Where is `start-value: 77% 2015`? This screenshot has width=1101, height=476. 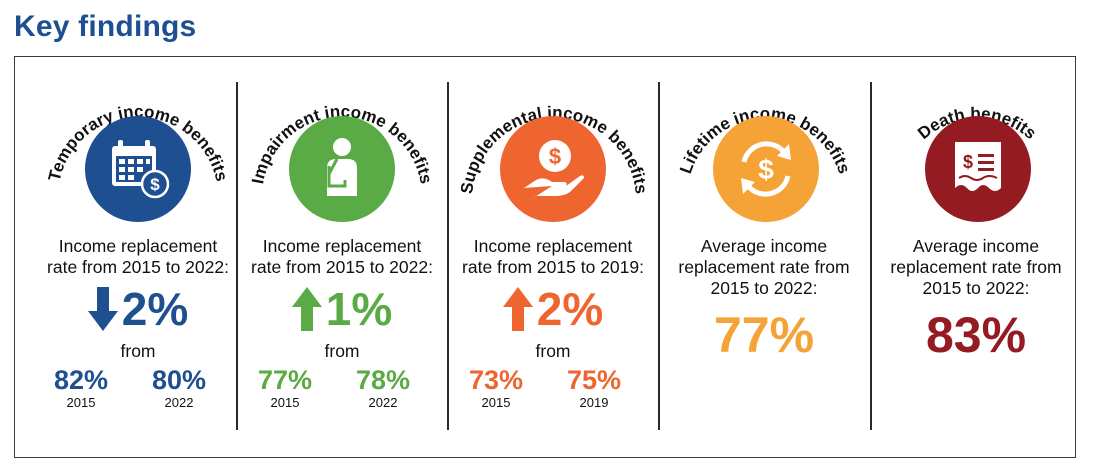 start-value: 77% 2015 is located at coordinates (285, 387).